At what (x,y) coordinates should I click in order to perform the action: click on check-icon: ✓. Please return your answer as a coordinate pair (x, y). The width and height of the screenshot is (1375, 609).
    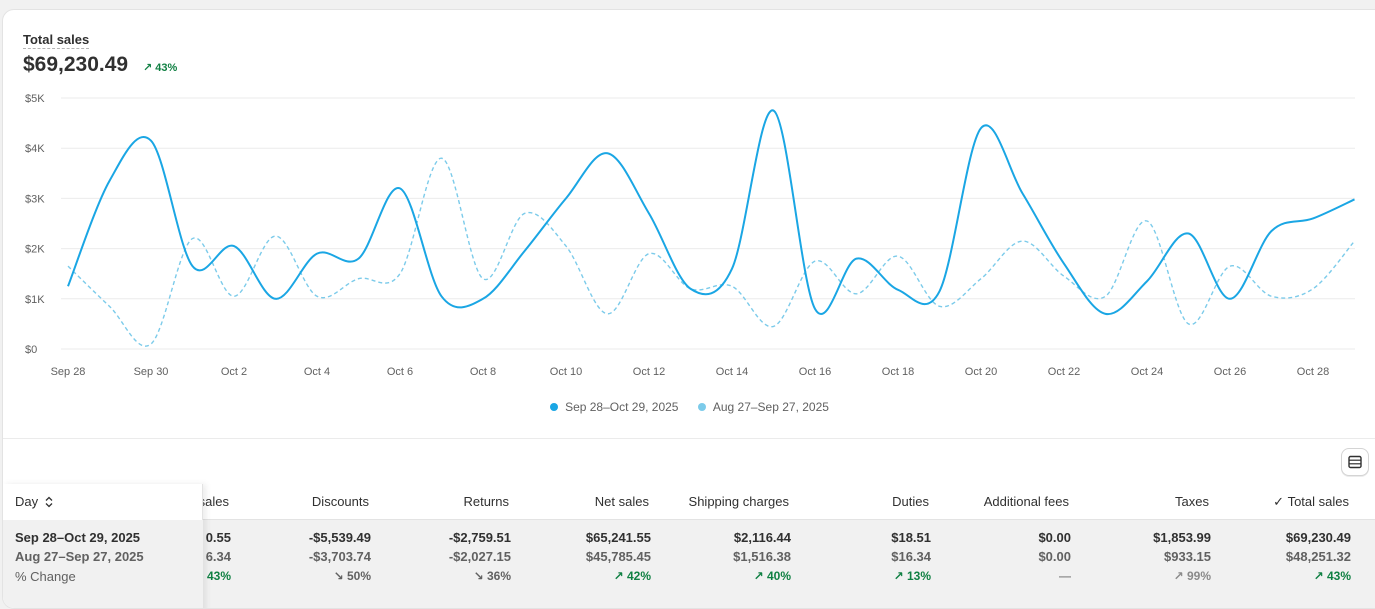
    Looking at the image, I should click on (1280, 501).